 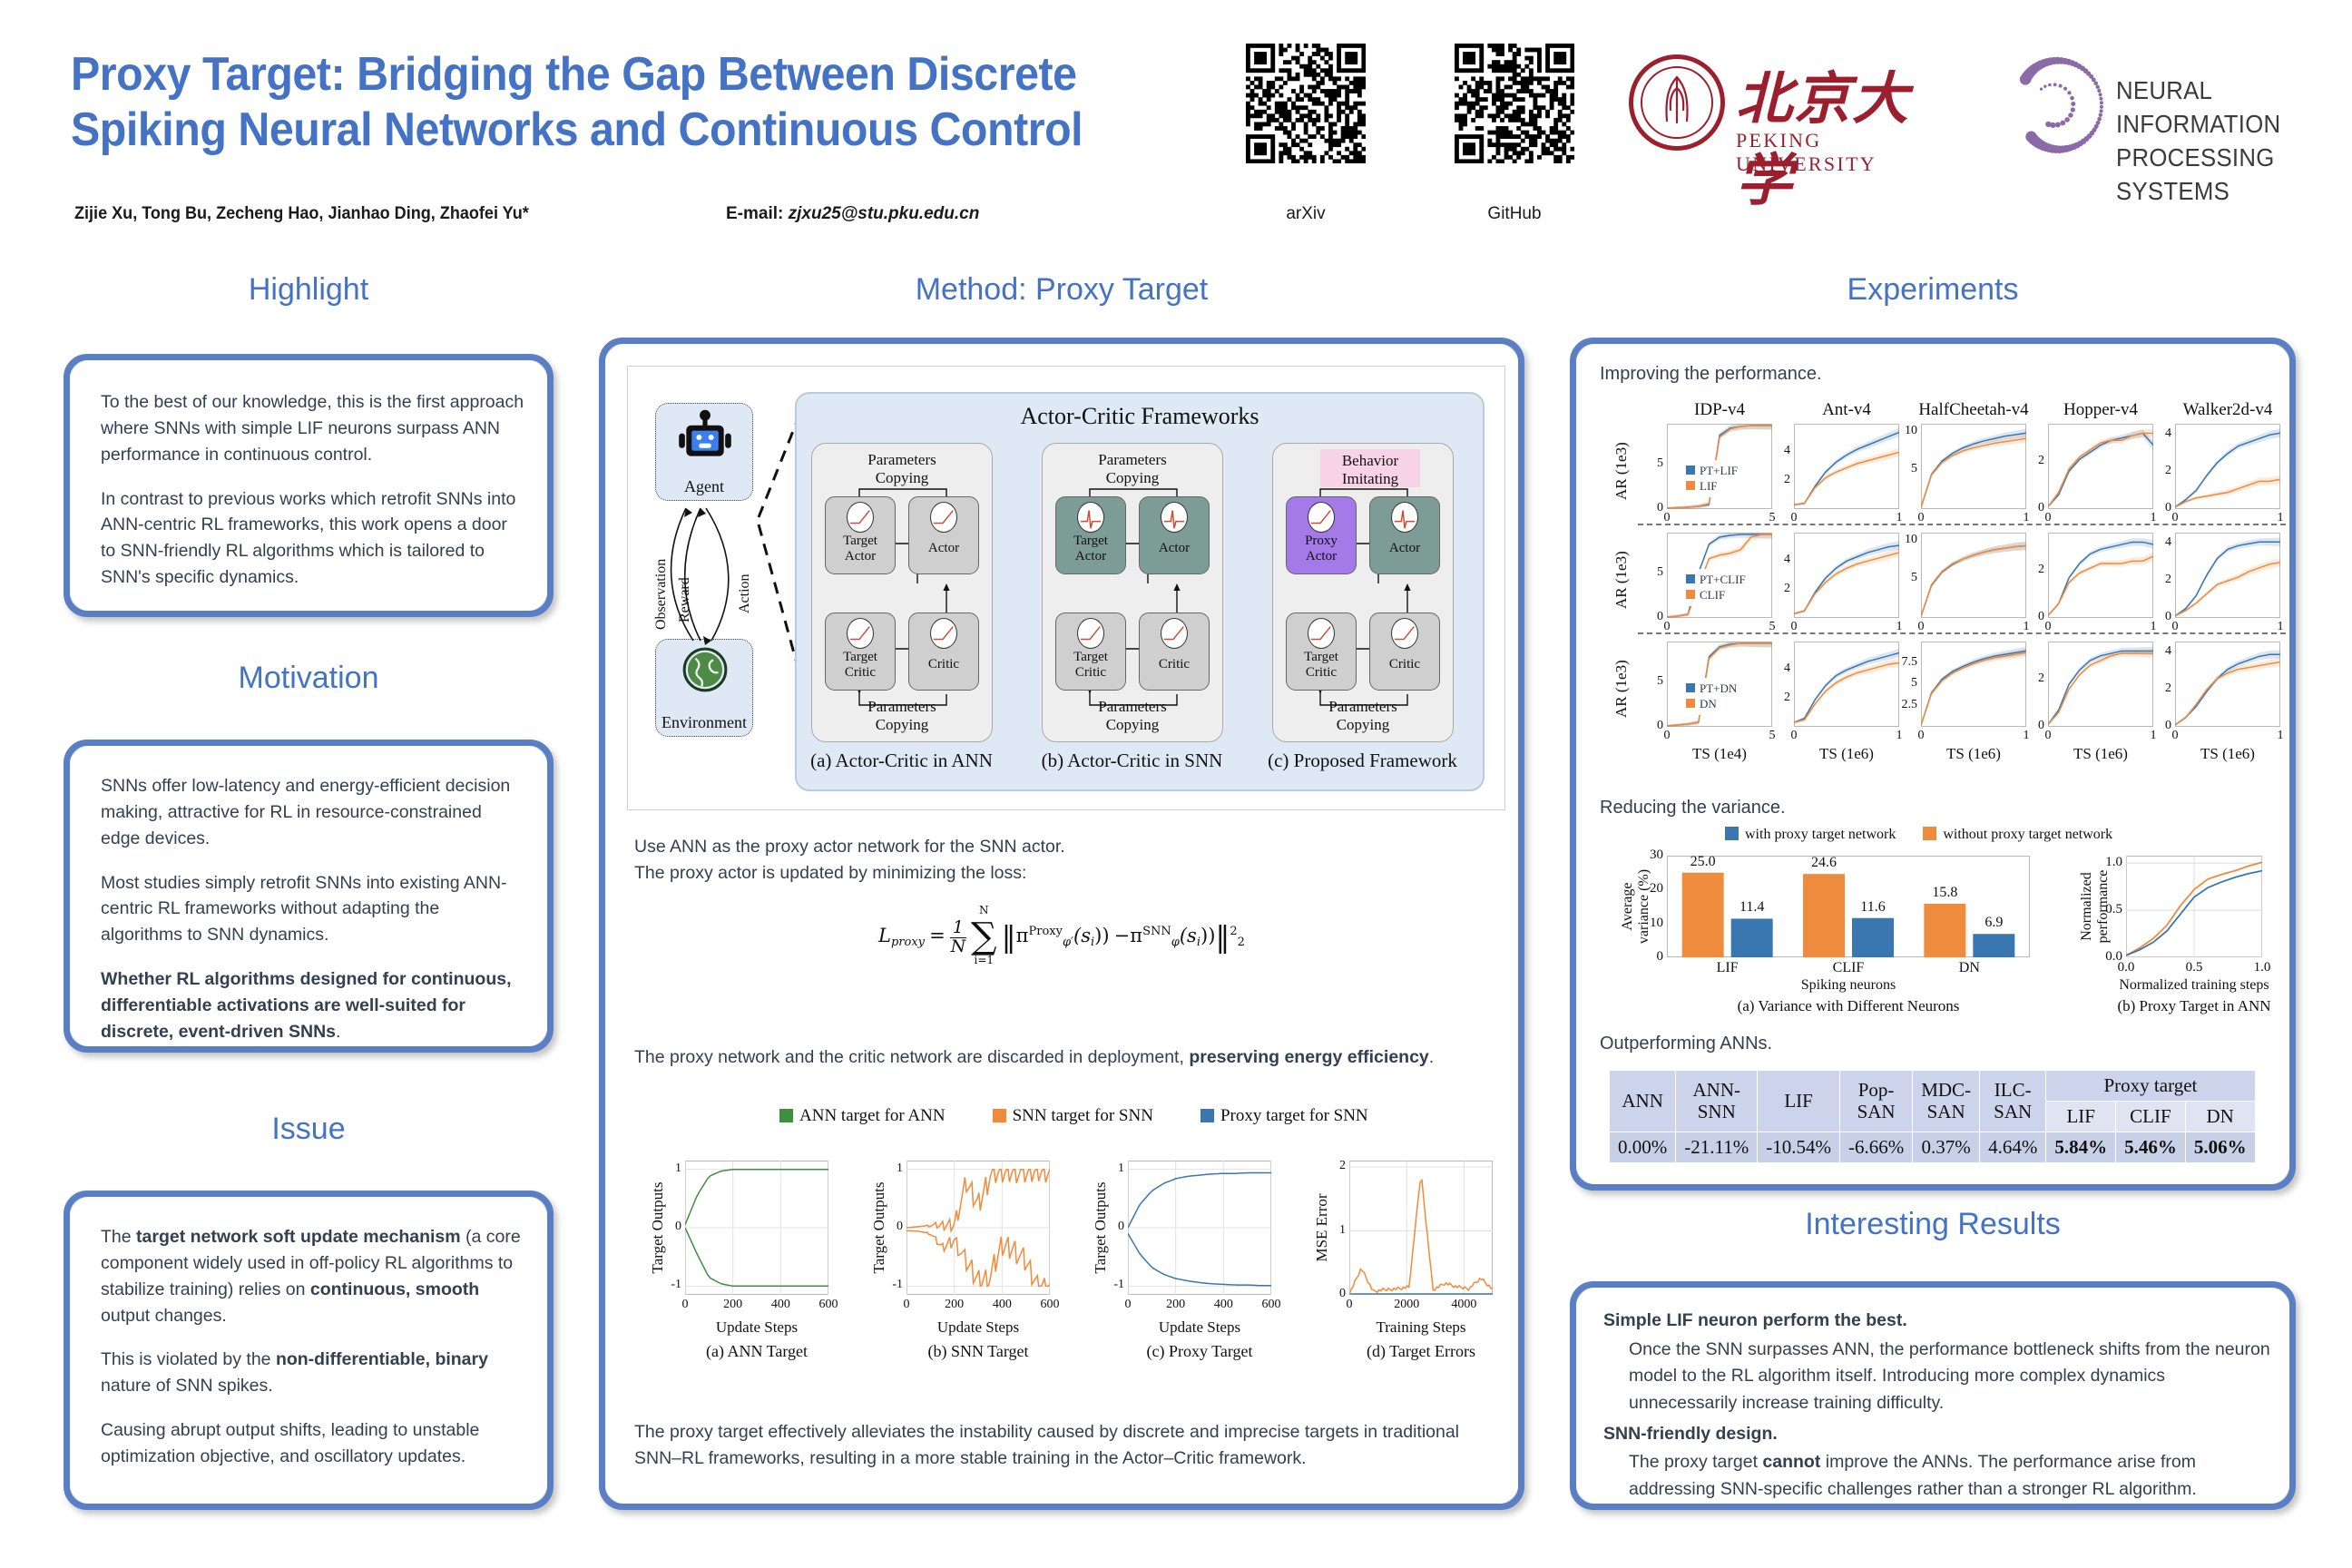 I want to click on neurips-wordmark: NEURAL INFORMATION PROCESSING SYSTEMS, so click(x=2215, y=141).